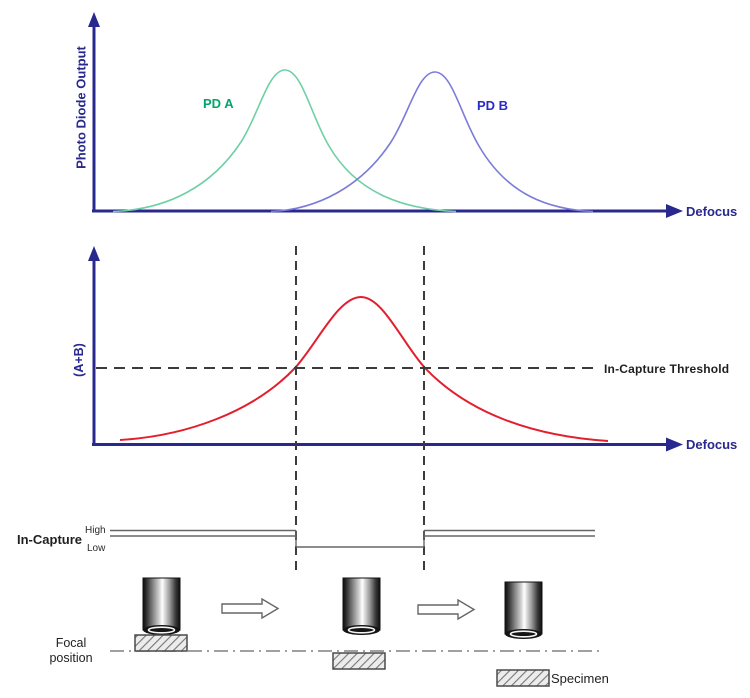 This screenshot has height=698, width=750. What do you see at coordinates (580, 678) in the screenshot?
I see `specimen-label: Specimen` at bounding box center [580, 678].